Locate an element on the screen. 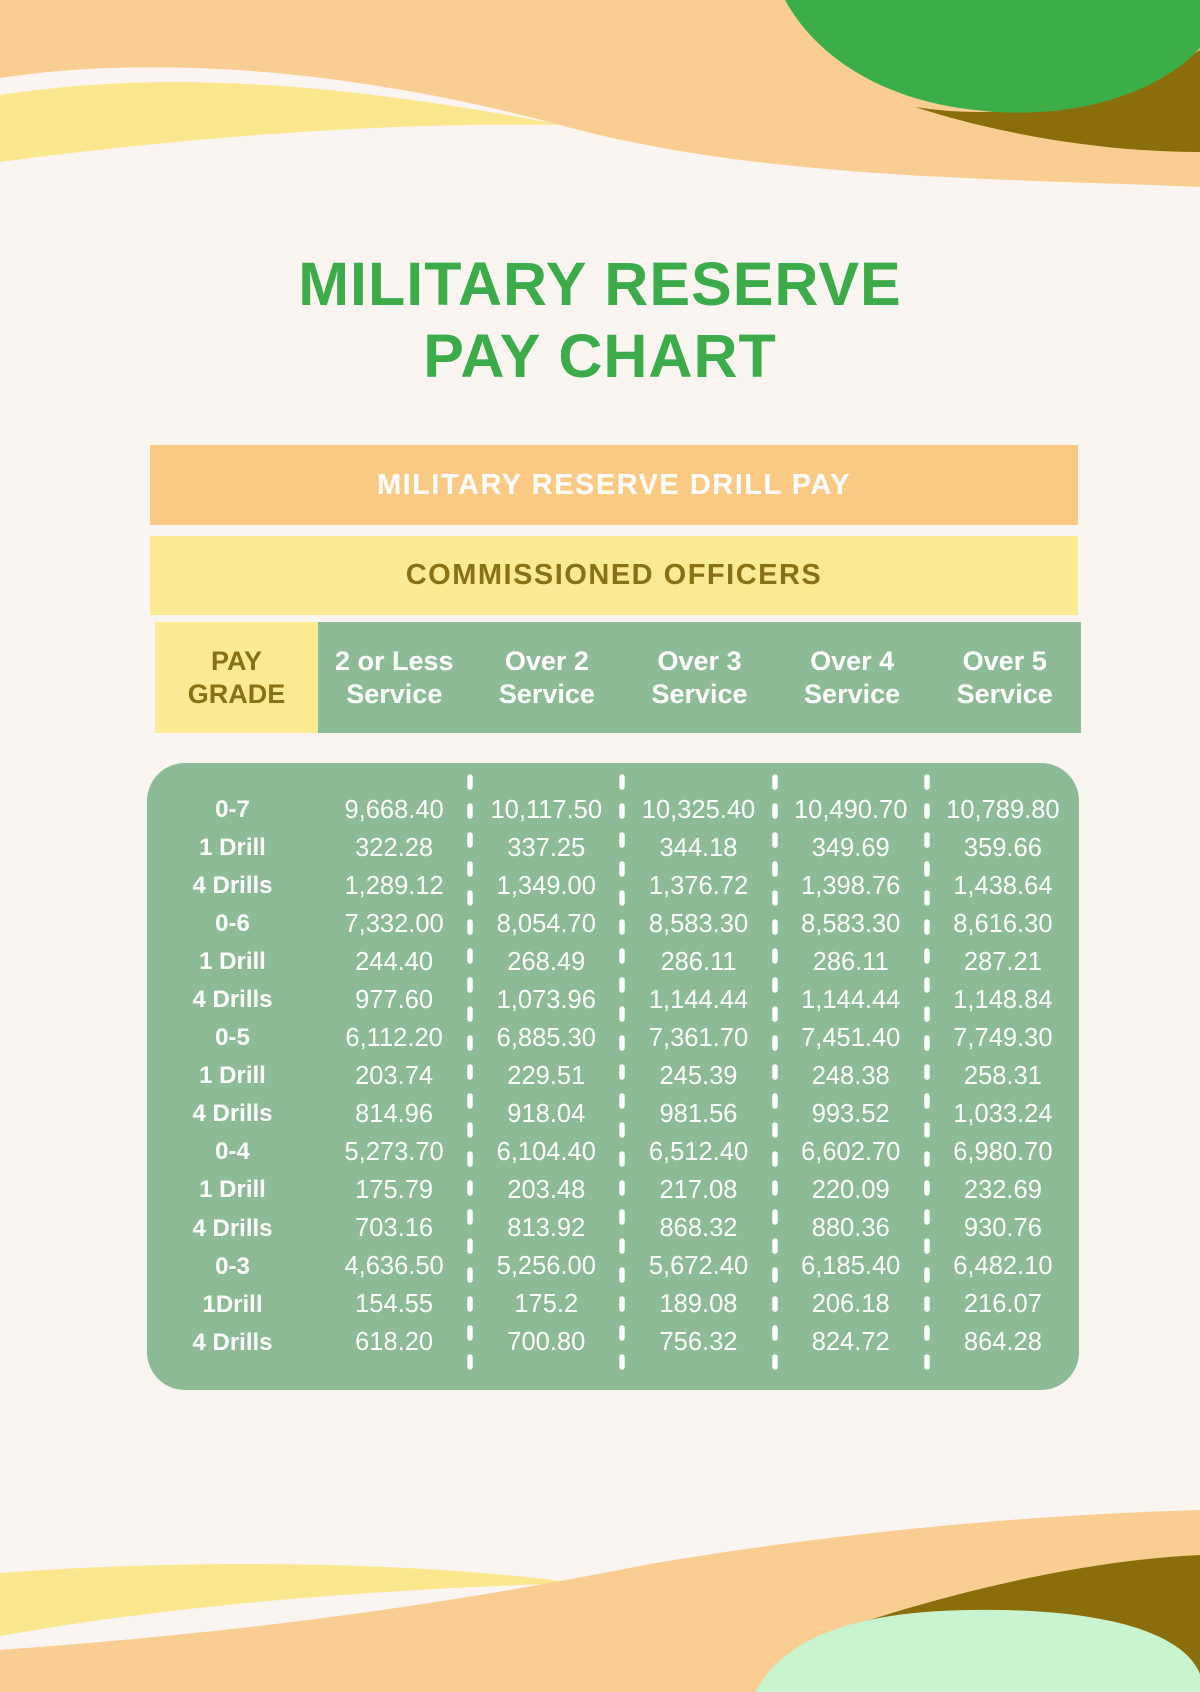 The width and height of the screenshot is (1200, 1692). pay-value-cell: 1,073.96 is located at coordinates (546, 999).